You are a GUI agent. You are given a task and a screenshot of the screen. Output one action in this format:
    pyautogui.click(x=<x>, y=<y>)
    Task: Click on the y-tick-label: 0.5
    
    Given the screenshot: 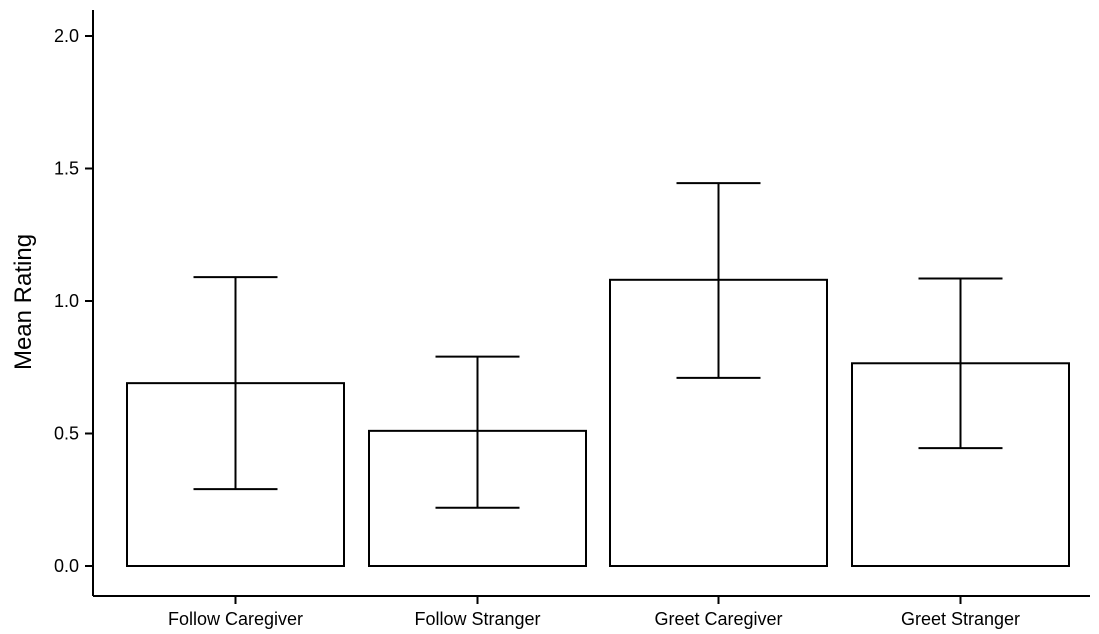 What is the action you would take?
    pyautogui.click(x=66, y=434)
    